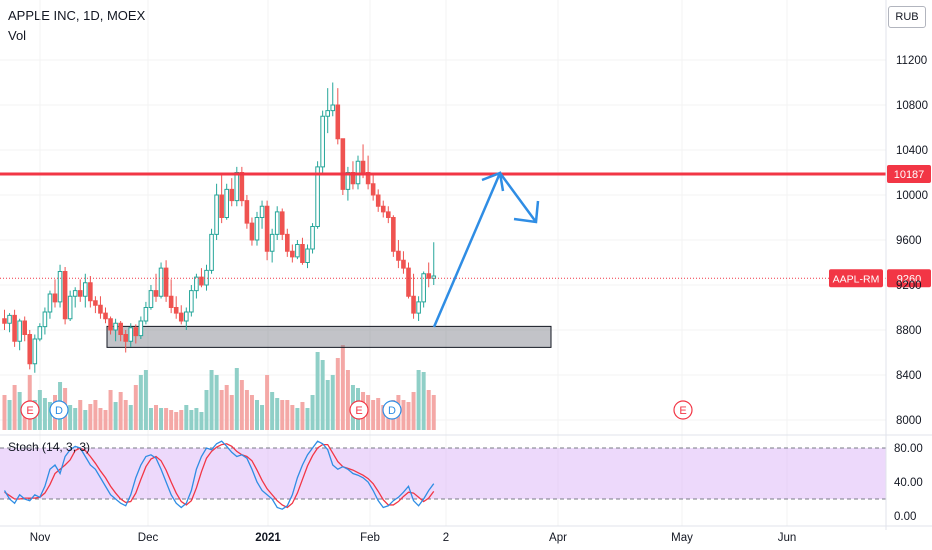  What do you see at coordinates (558, 538) in the screenshot?
I see `time-tick-label: Apr` at bounding box center [558, 538].